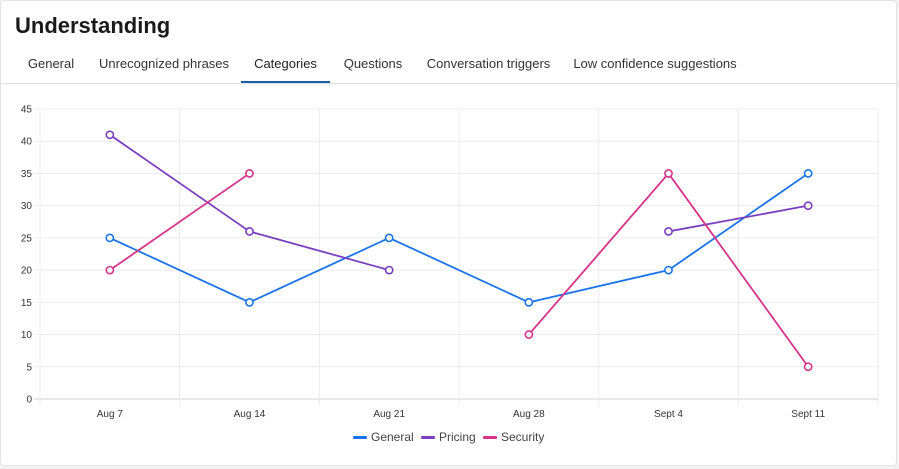 The image size is (899, 469). I want to click on legend-swatch-general, so click(360, 437).